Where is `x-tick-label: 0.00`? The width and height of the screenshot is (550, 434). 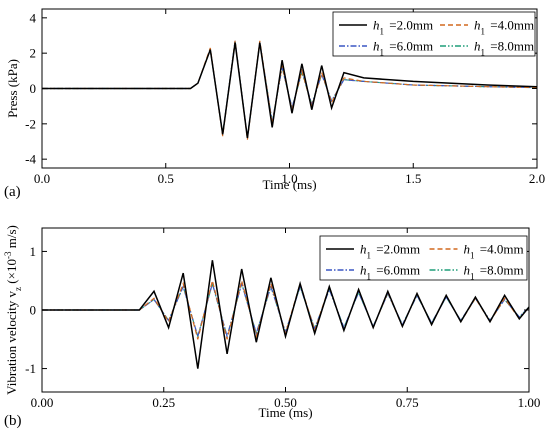 x-tick-label: 0.00 is located at coordinates (42, 402).